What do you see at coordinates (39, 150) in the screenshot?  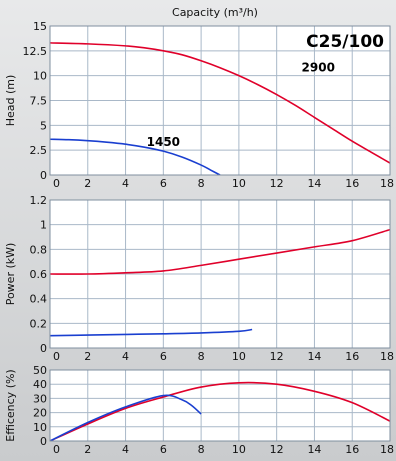 I see `head-y-tick-label: 2.5` at bounding box center [39, 150].